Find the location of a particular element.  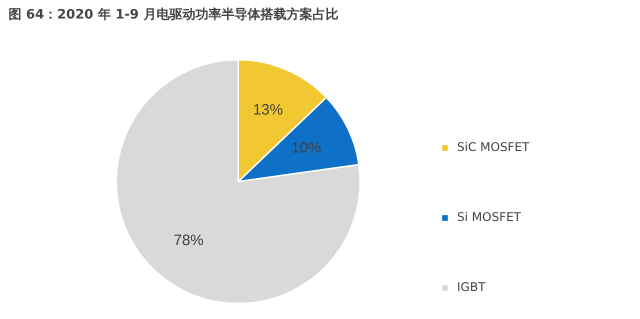

data-label: 13% is located at coordinates (267, 110).